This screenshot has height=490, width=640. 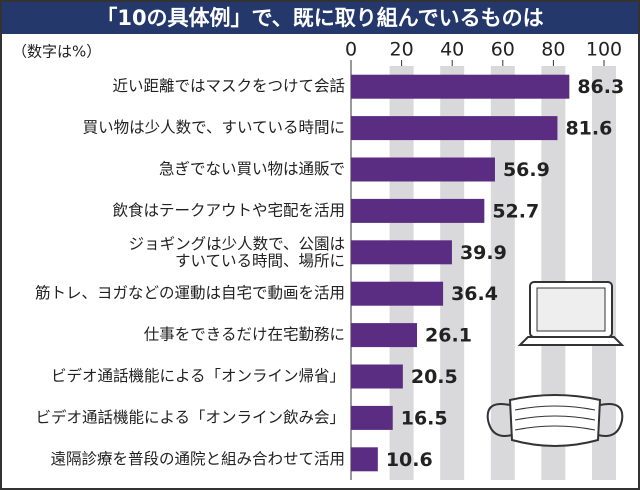 I want to click on mask-straps, so click(x=555, y=420).